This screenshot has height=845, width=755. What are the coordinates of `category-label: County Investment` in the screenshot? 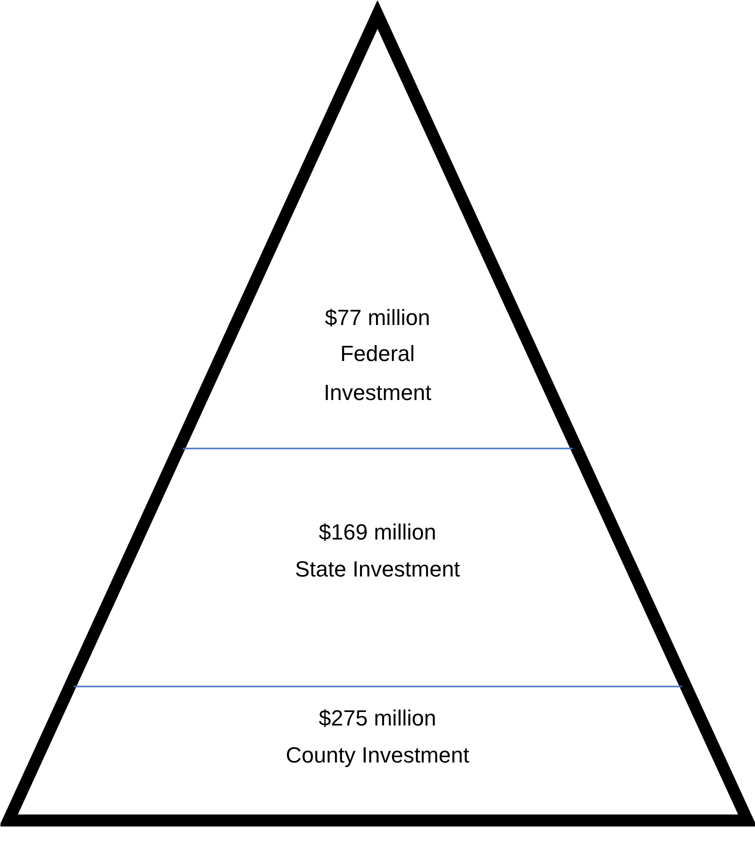 It's located at (378, 755).